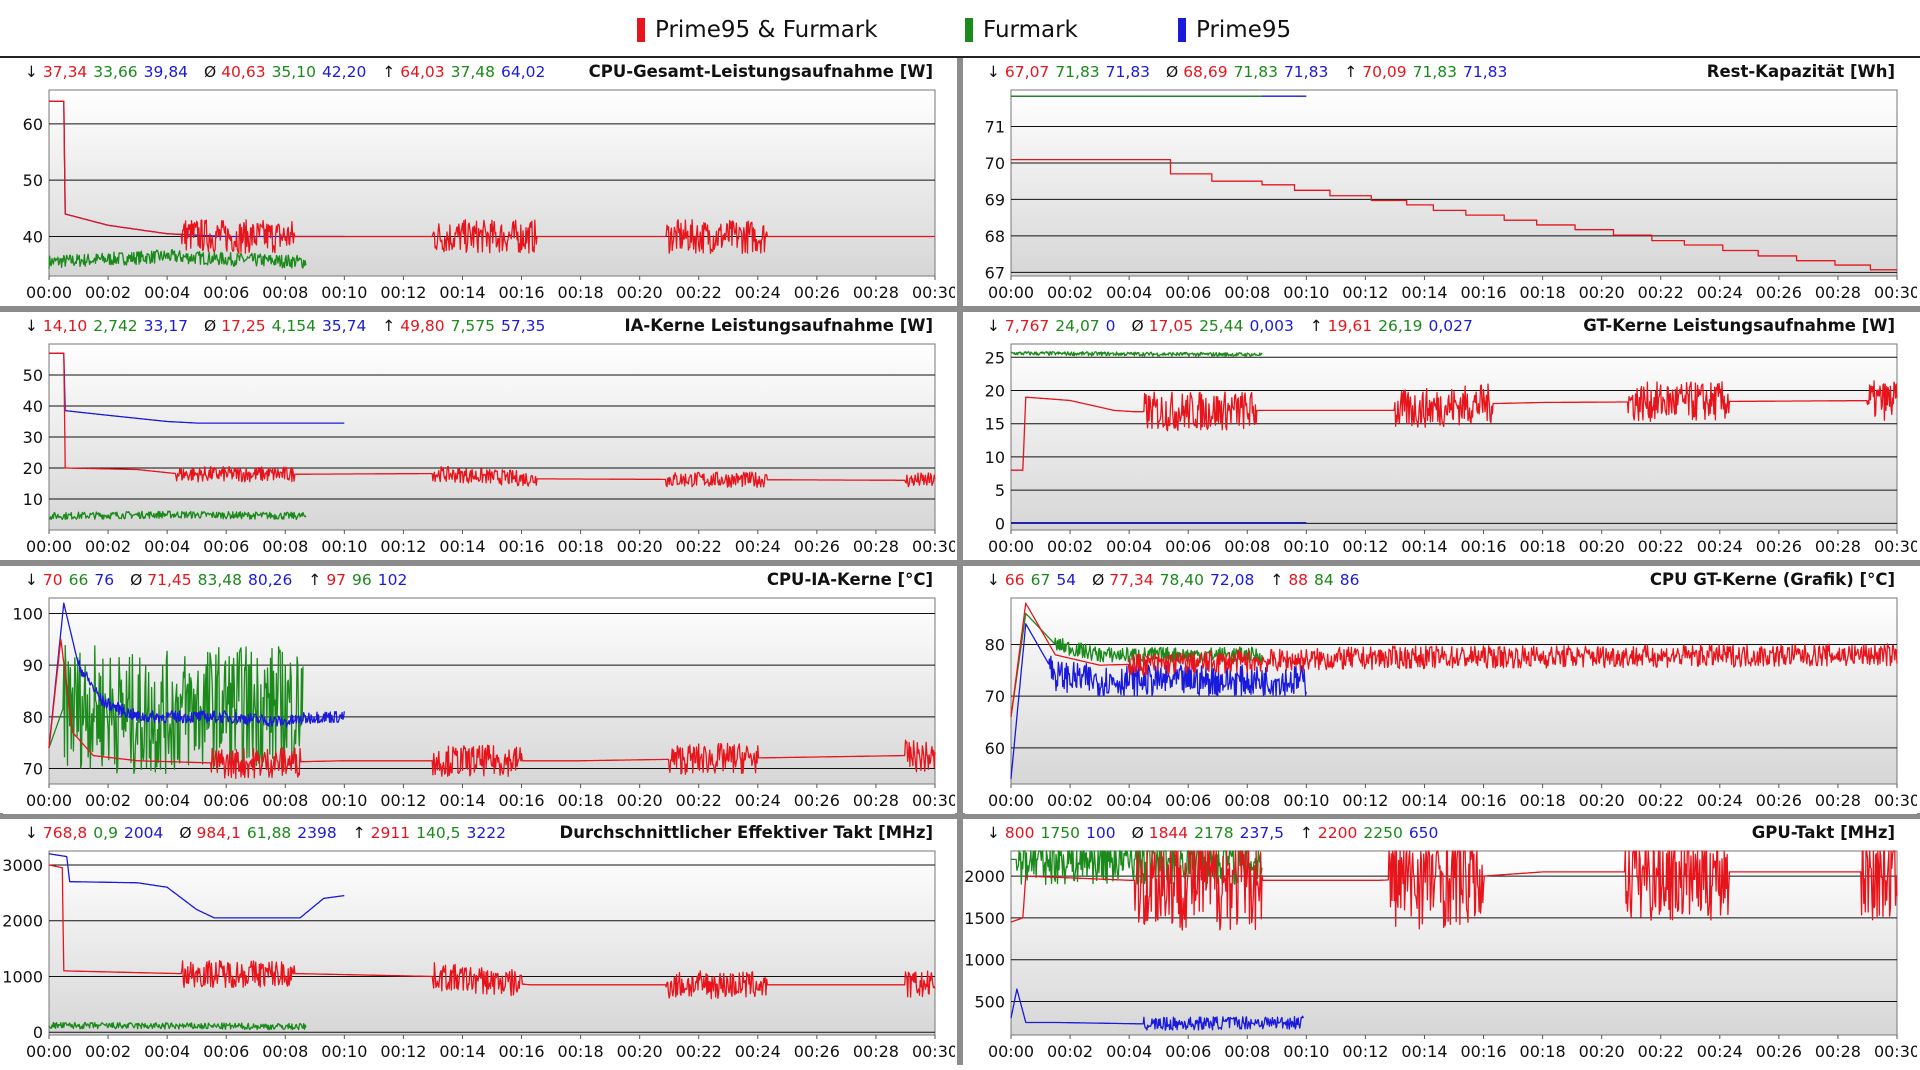 Image resolution: width=1920 pixels, height=1070 pixels. I want to click on x-tick-label: 00:26, so click(817, 546).